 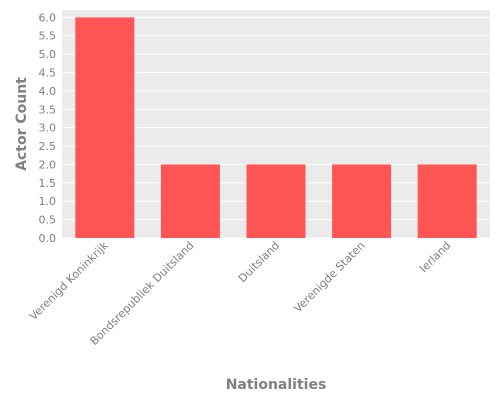 What do you see at coordinates (142, 293) in the screenshot?
I see `x-tick-label: Bondsrepubliek Duitsland` at bounding box center [142, 293].